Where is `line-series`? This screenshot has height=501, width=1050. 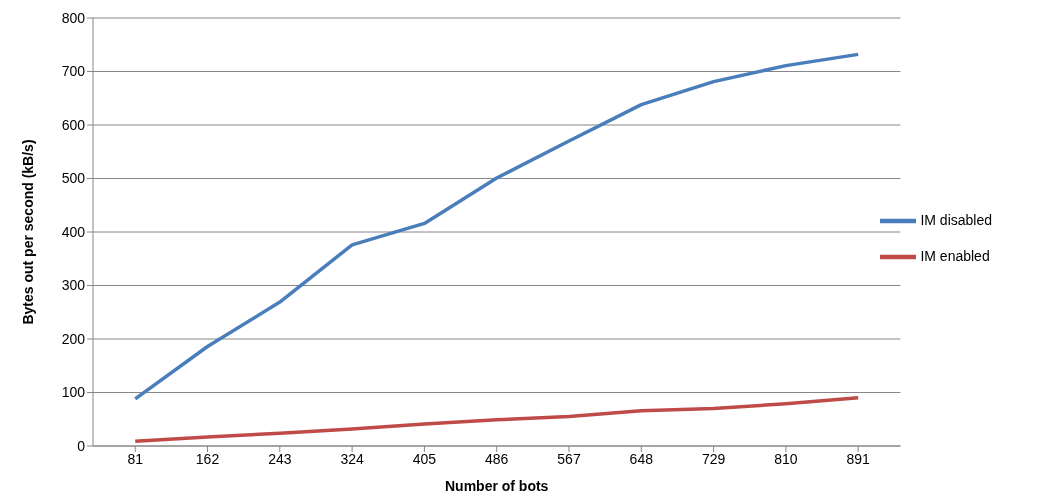 line-series is located at coordinates (496, 419).